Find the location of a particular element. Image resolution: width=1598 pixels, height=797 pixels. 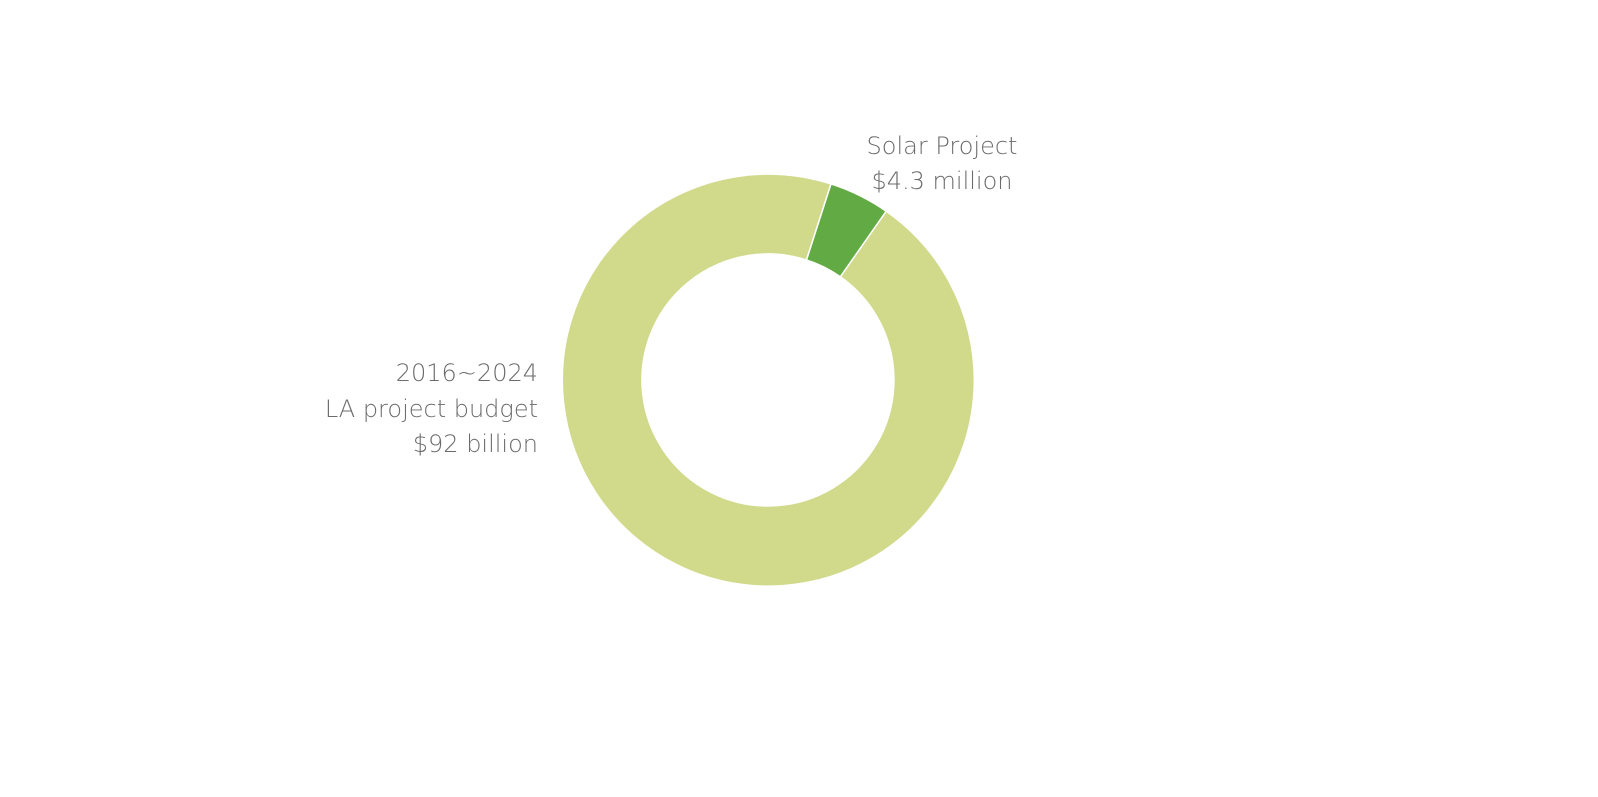

solar-amount: $4.3 million is located at coordinates (941, 181).